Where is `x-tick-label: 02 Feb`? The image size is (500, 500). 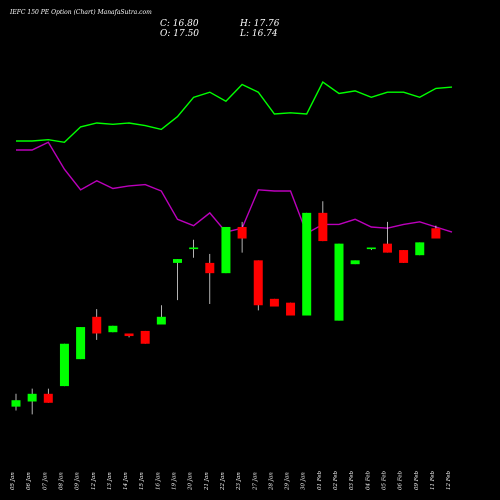 x-tick-label: 02 Feb is located at coordinates (336, 480).